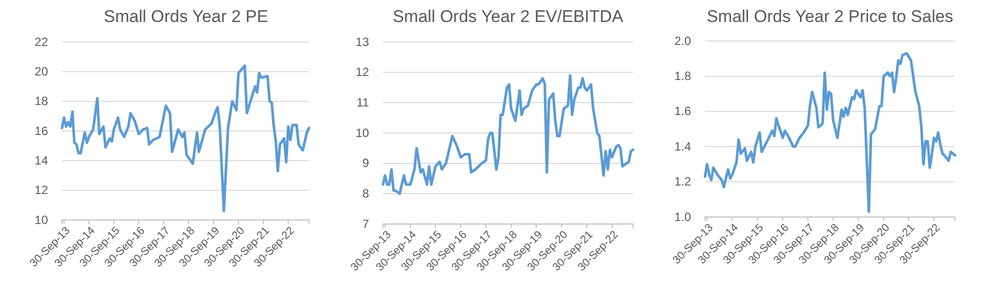 The height and width of the screenshot is (295, 1000). I want to click on y-tick-label: 1.4, so click(683, 146).